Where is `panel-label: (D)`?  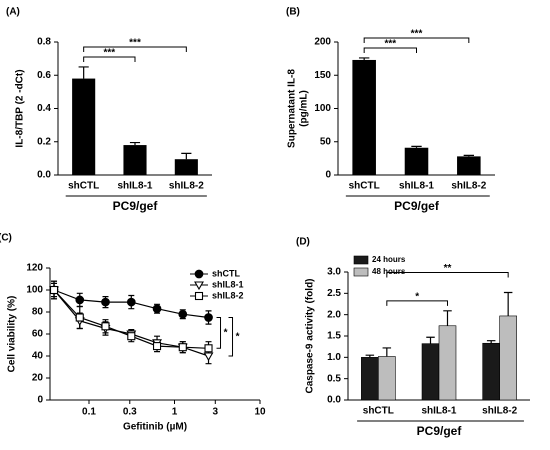
panel-label: (D) is located at coordinates (303, 242).